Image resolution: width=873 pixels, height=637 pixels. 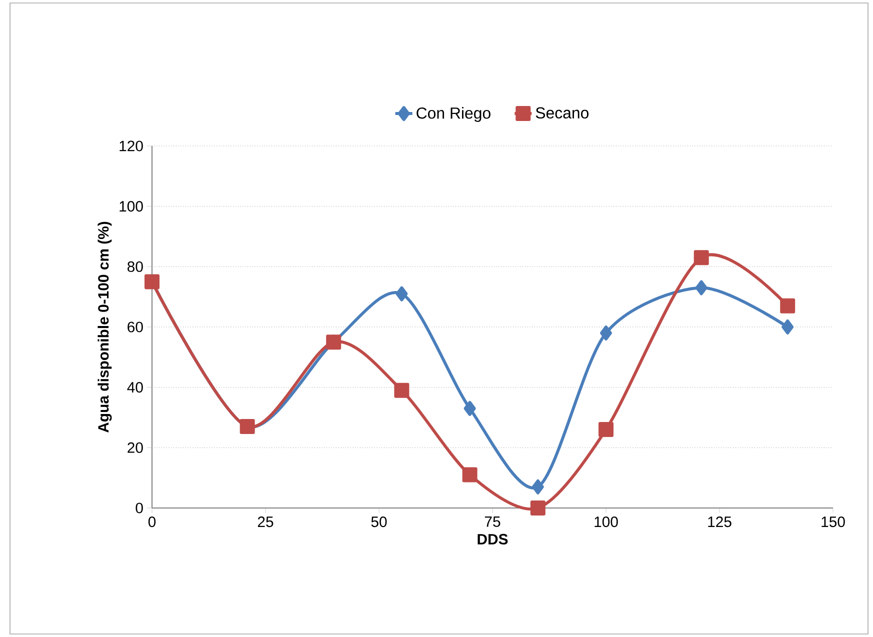 What do you see at coordinates (492, 521) in the screenshot?
I see `x-tick-label: 75` at bounding box center [492, 521].